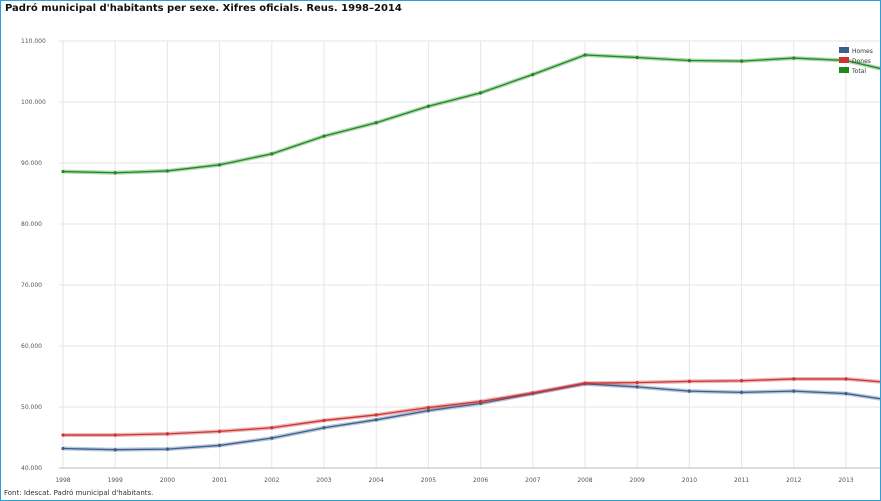  What do you see at coordinates (31, 163) in the screenshot?
I see `y-tick-label: 90.000` at bounding box center [31, 163].